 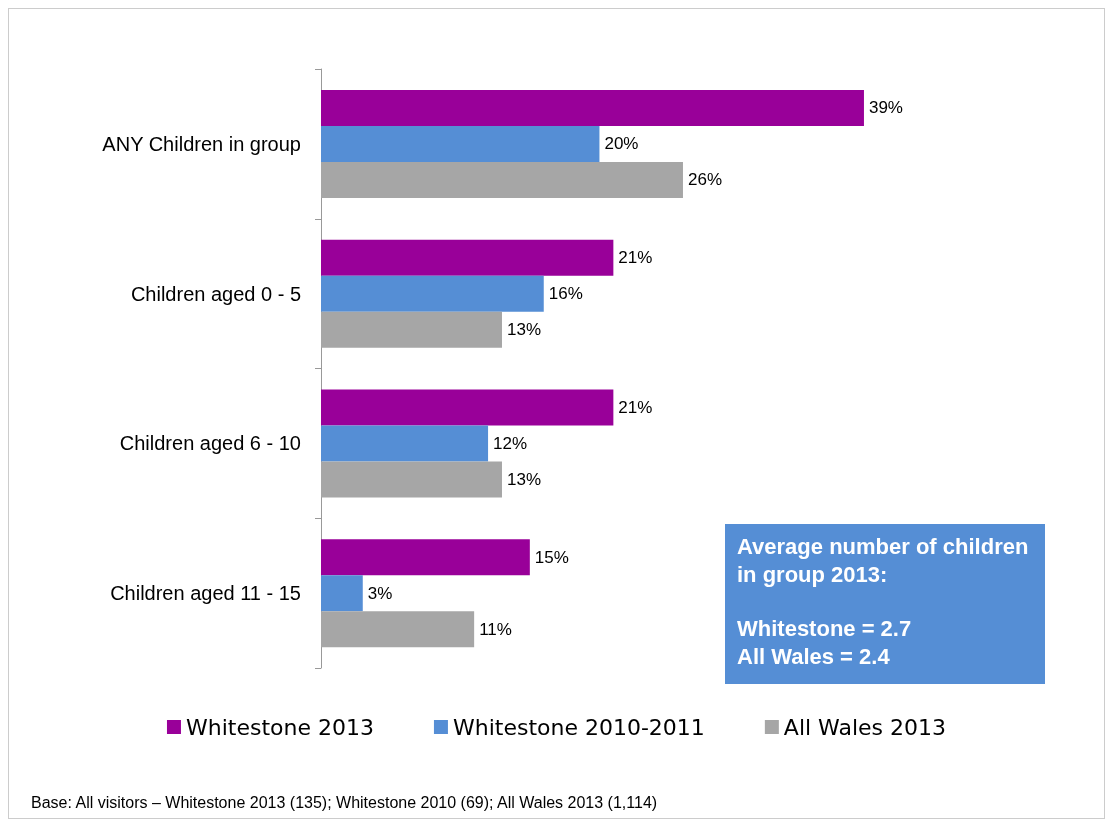 I want to click on y-tick-label: Children aged 0 - 5, so click(x=215, y=293).